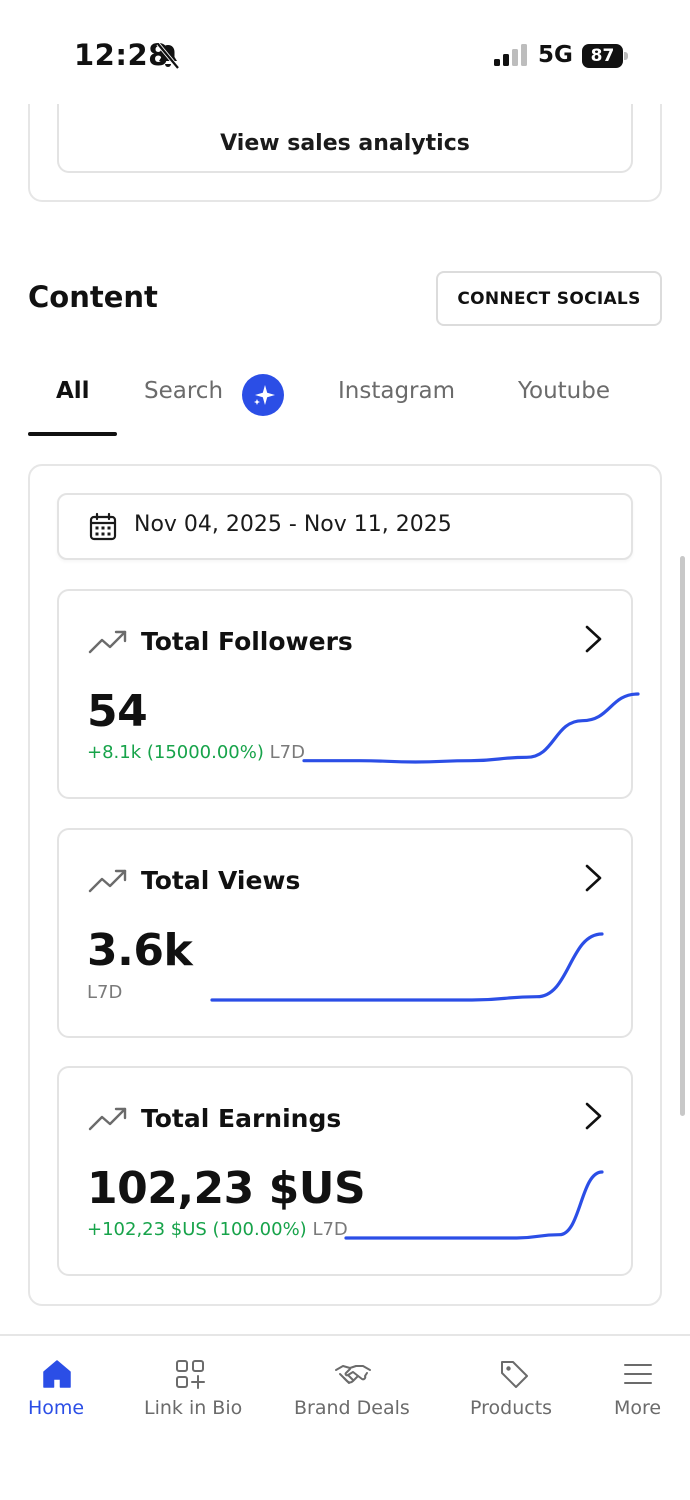  Describe the element at coordinates (93, 297) in the screenshot. I see `content-section-title: Content` at that location.